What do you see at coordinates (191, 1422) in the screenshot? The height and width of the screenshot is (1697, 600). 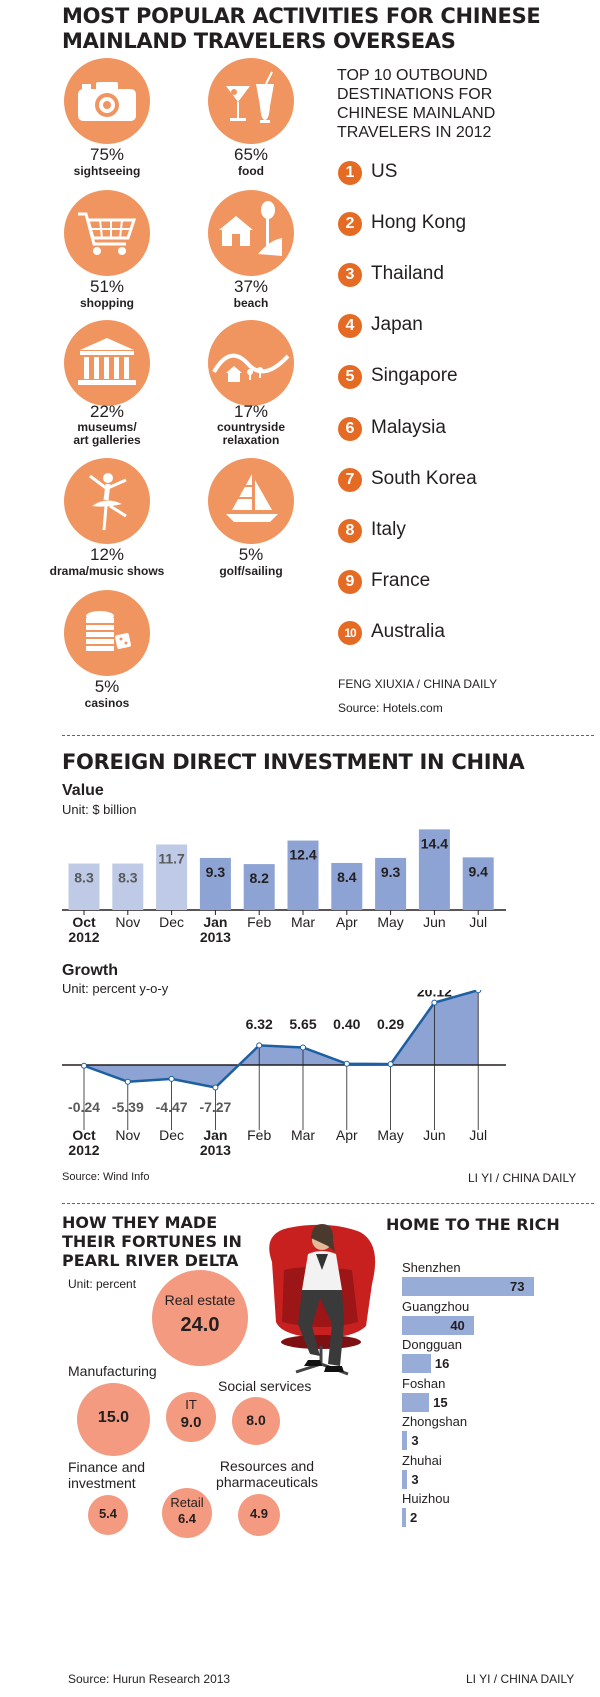 I see `it-value: 9.0` at bounding box center [191, 1422].